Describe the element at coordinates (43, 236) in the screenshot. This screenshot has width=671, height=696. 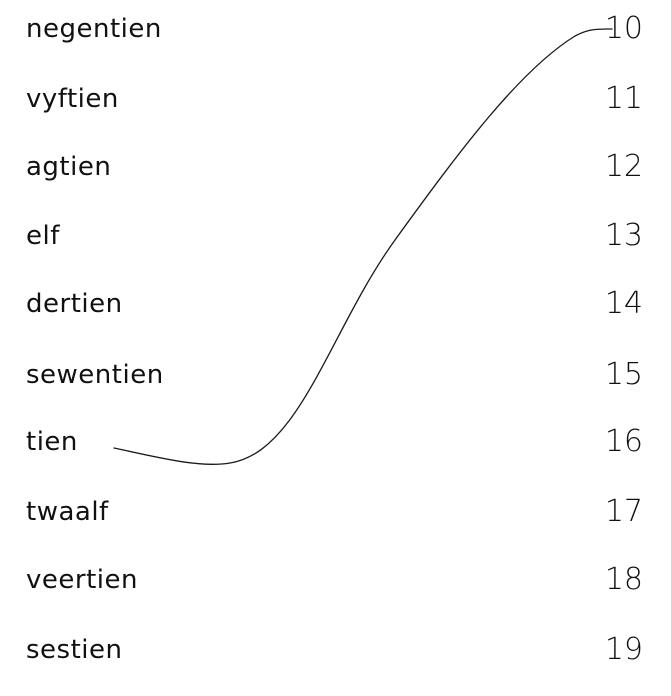
I see `word-item: elf` at that location.